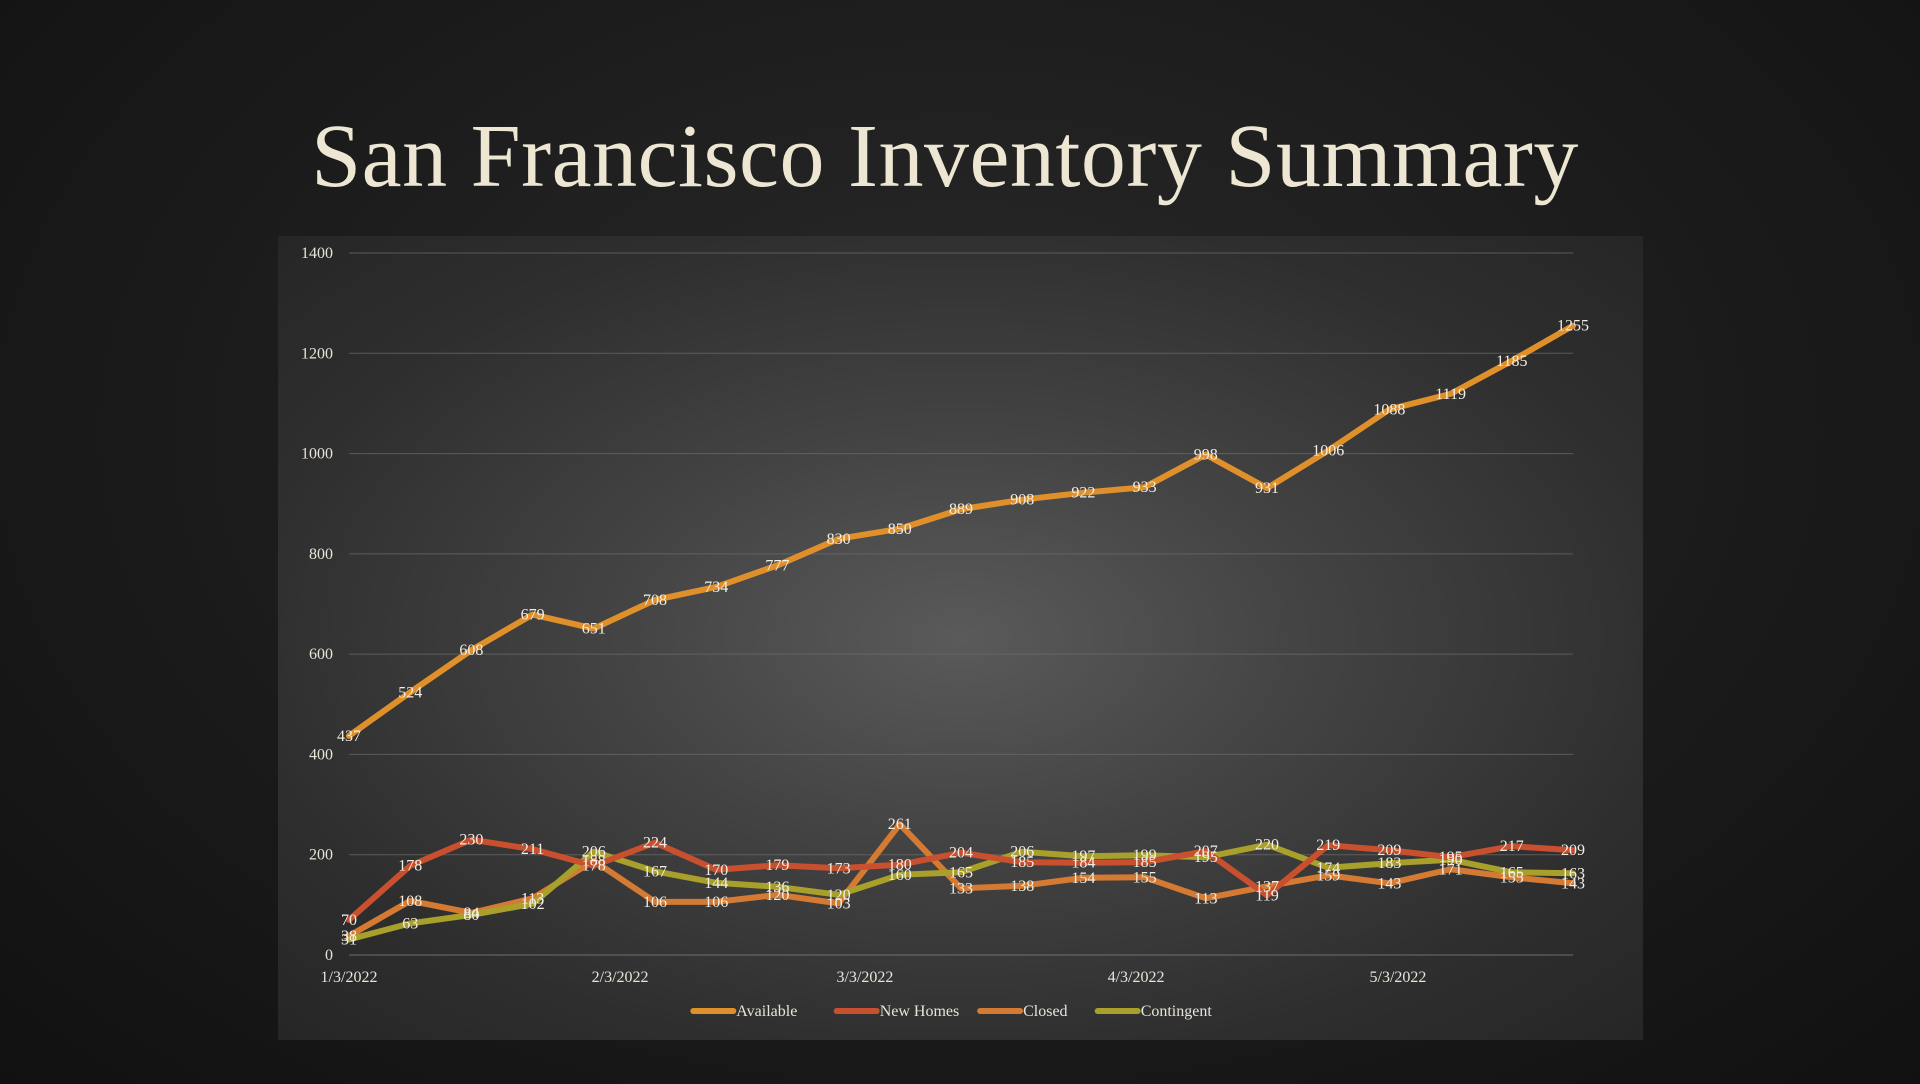  I want to click on data-label-available: 437, so click(349, 736).